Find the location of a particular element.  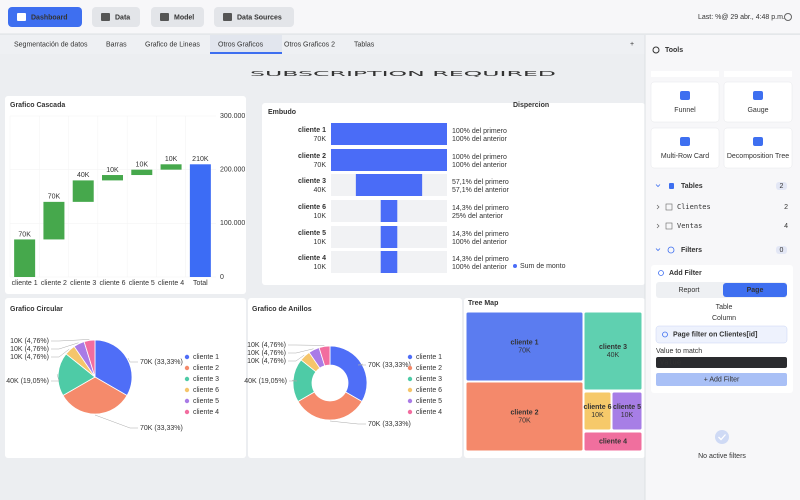

segment-label: Page is located at coordinates (755, 290).